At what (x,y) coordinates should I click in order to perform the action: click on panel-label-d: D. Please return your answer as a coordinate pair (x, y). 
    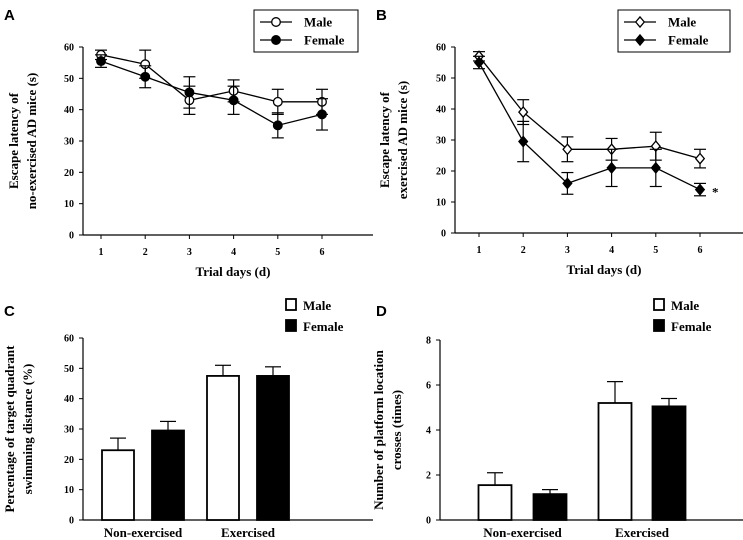
    Looking at the image, I should click on (381, 311).